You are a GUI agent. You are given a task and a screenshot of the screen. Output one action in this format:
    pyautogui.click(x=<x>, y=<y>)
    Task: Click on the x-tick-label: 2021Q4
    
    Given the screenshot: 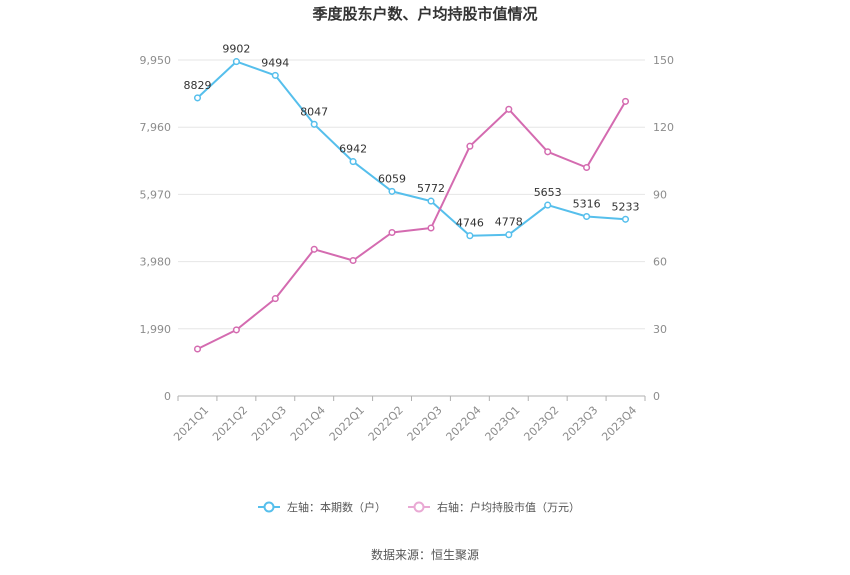 What is the action you would take?
    pyautogui.click(x=308, y=424)
    